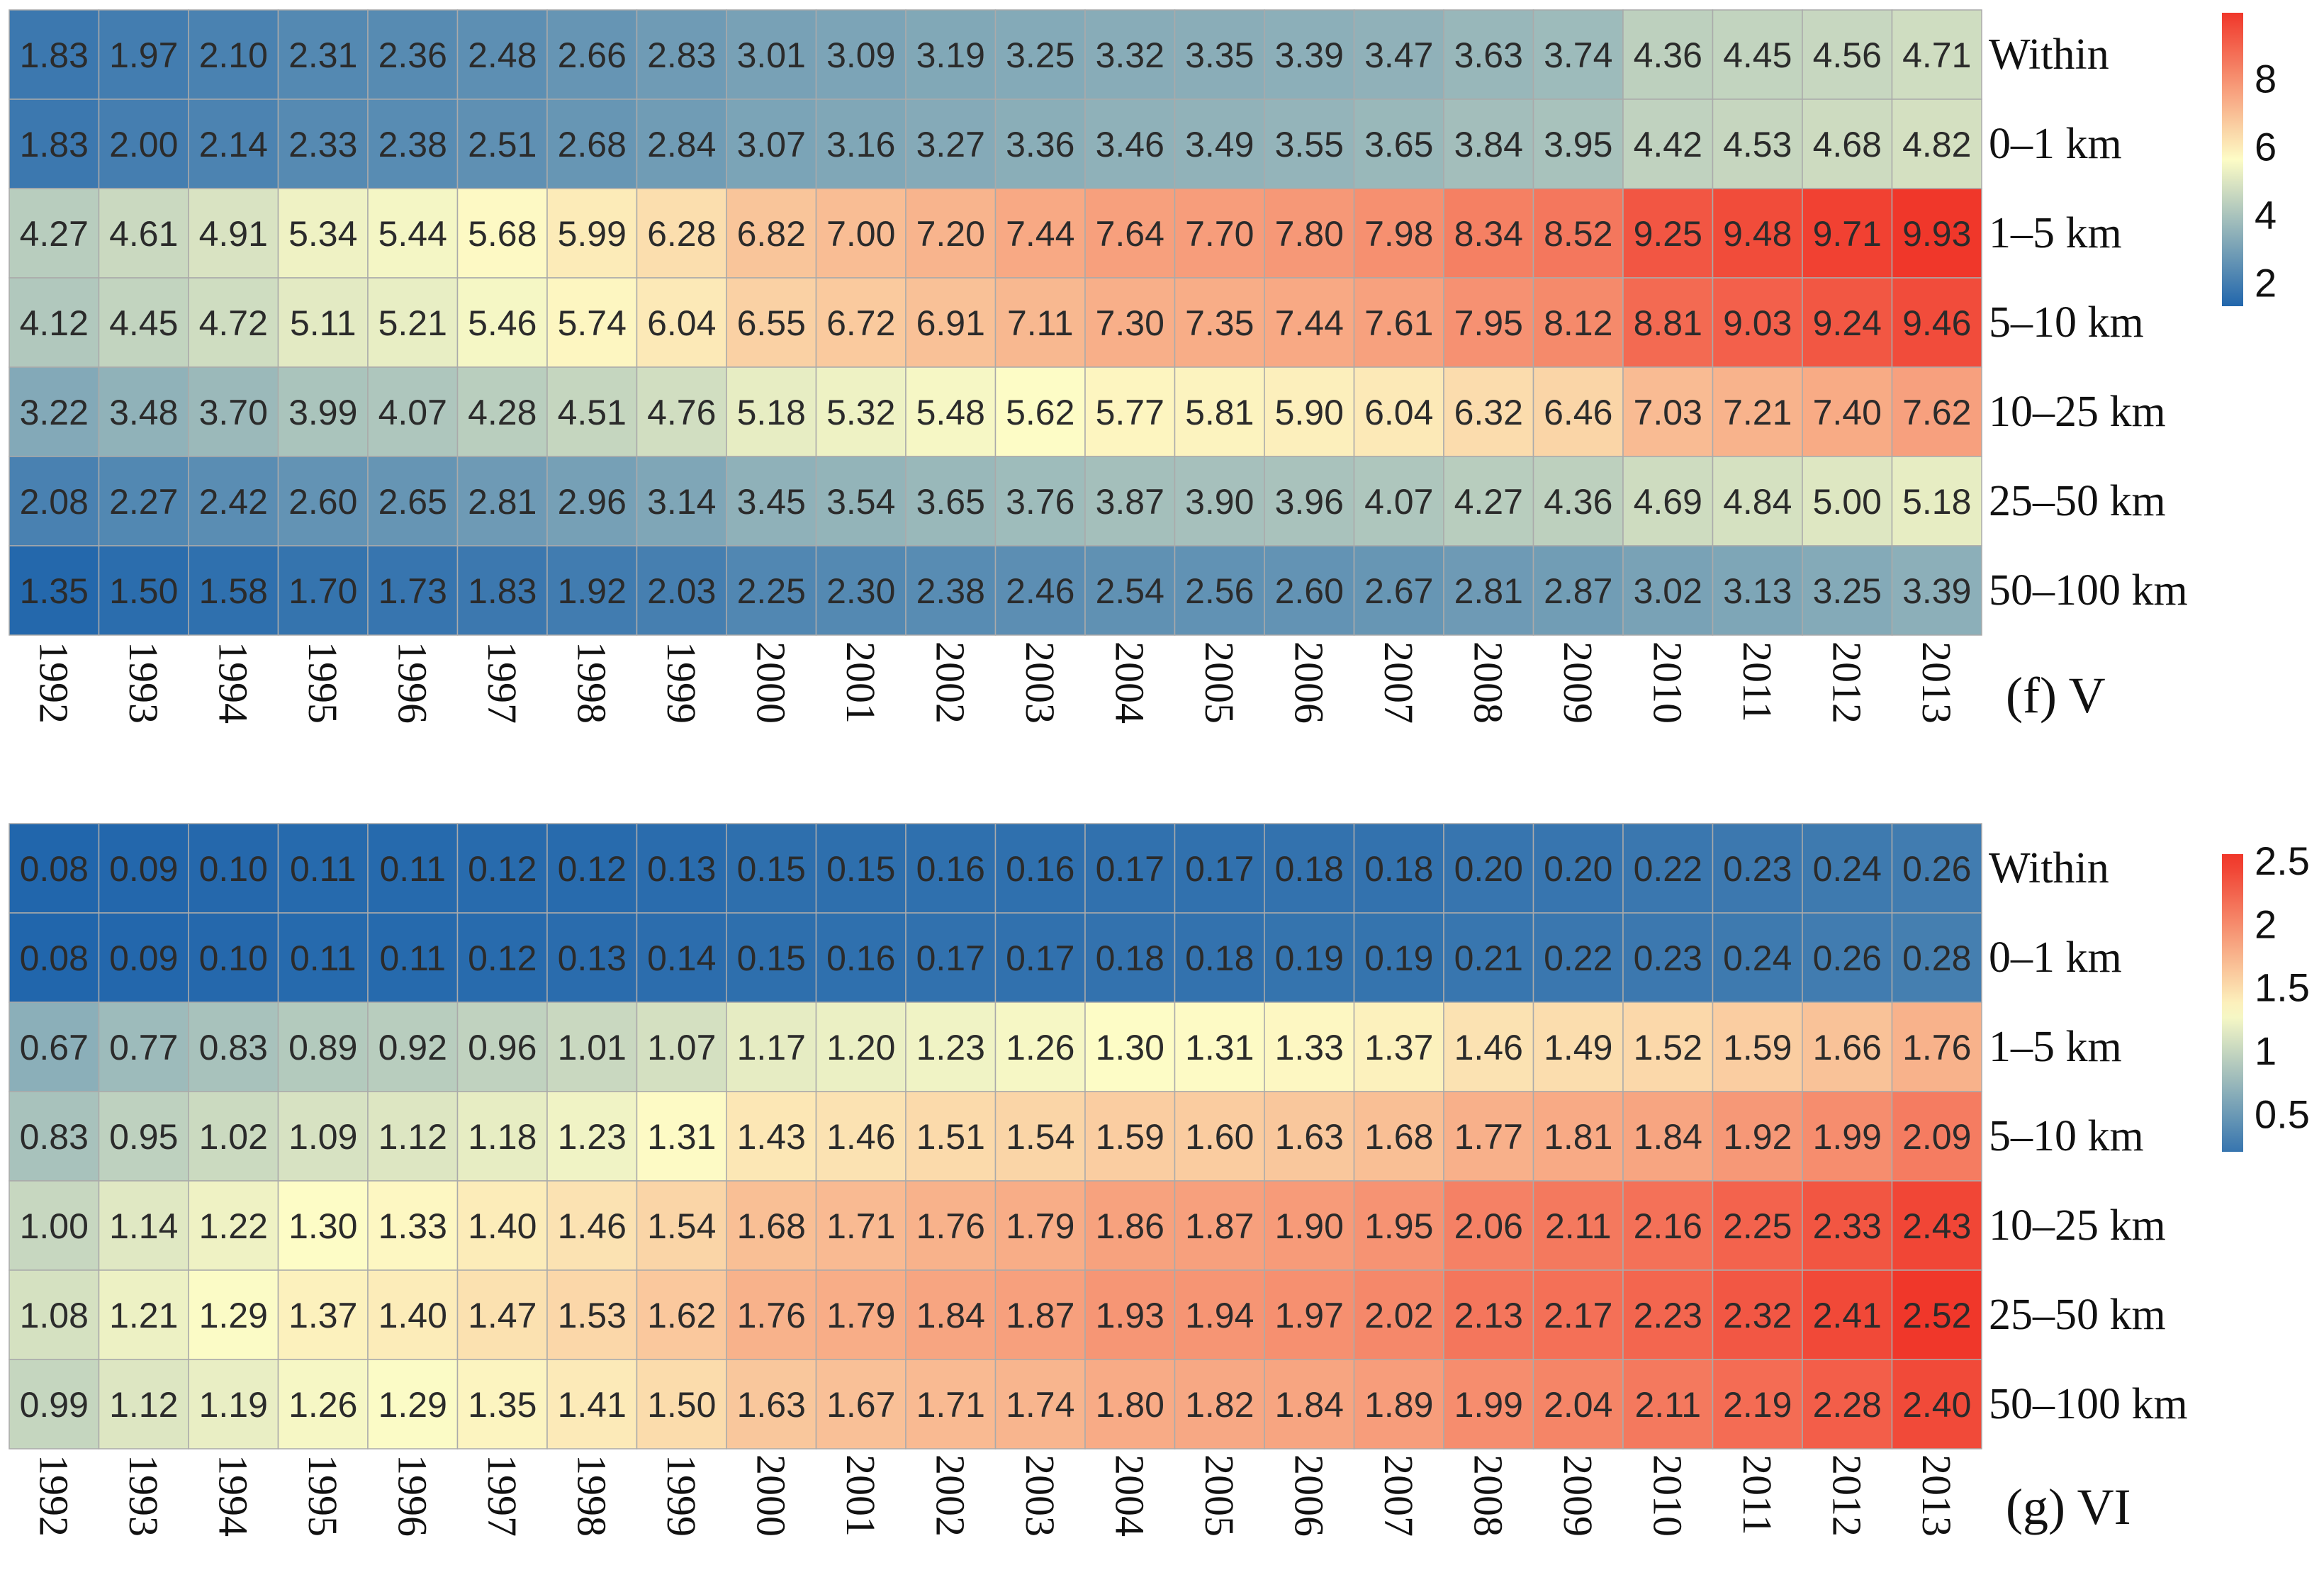  I want to click on cell-value-label: 1.82, so click(1219, 1405).